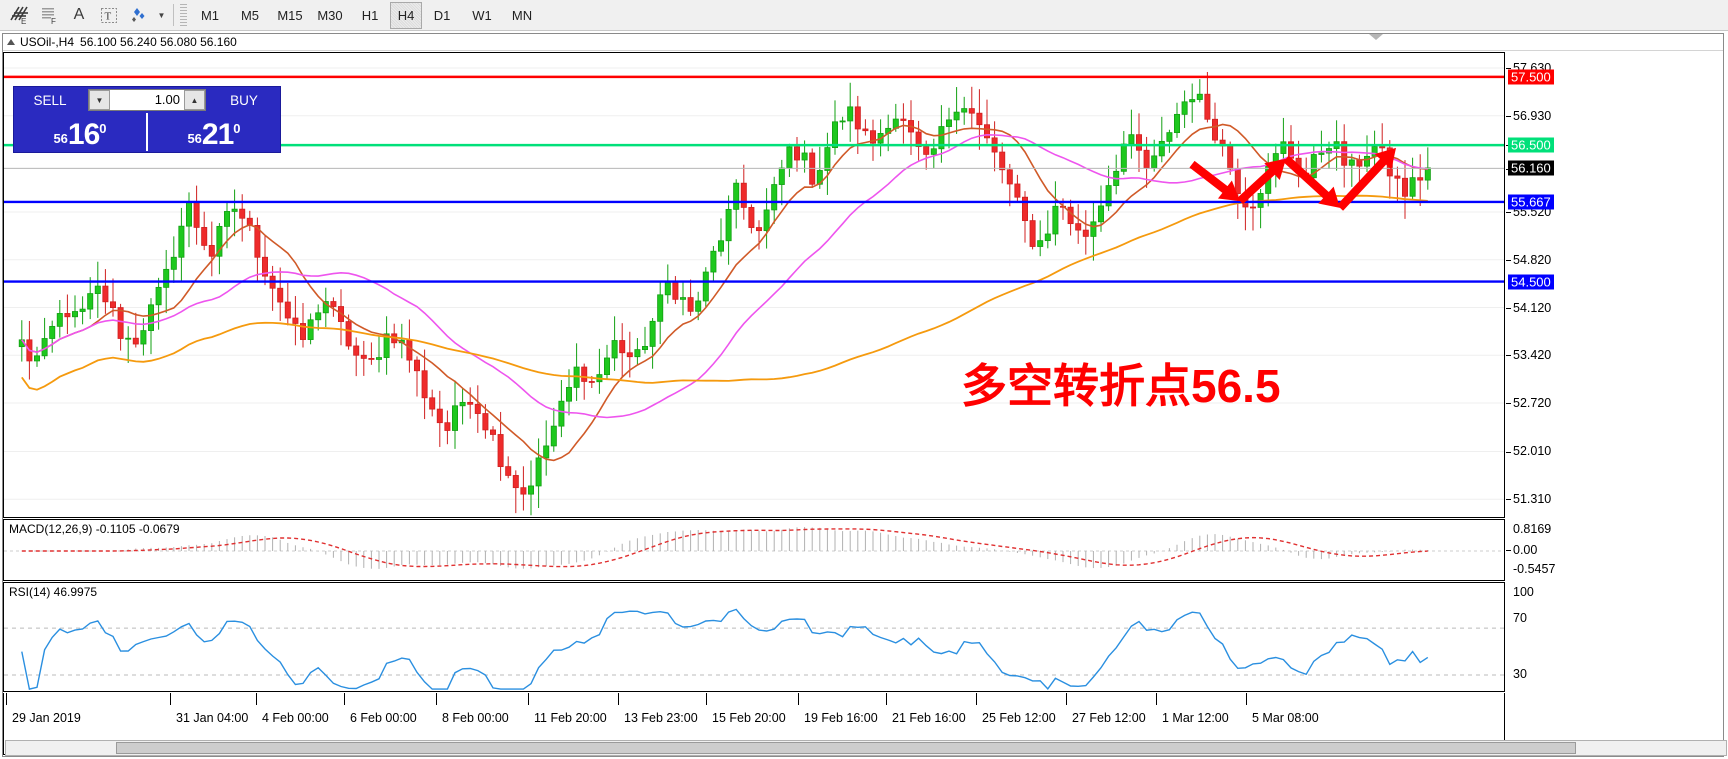 This screenshot has height=759, width=1728. Describe the element at coordinates (330, 15) in the screenshot. I see `timeframe-m30: M30` at that location.